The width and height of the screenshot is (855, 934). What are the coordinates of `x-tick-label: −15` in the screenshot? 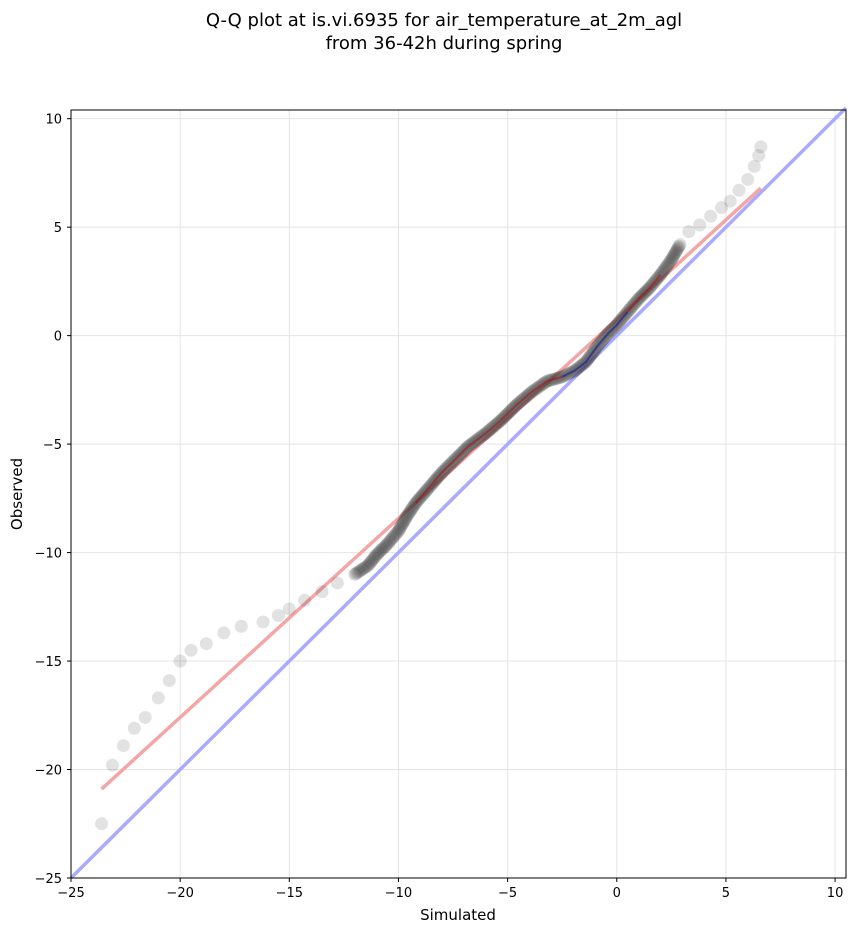 It's located at (289, 893).